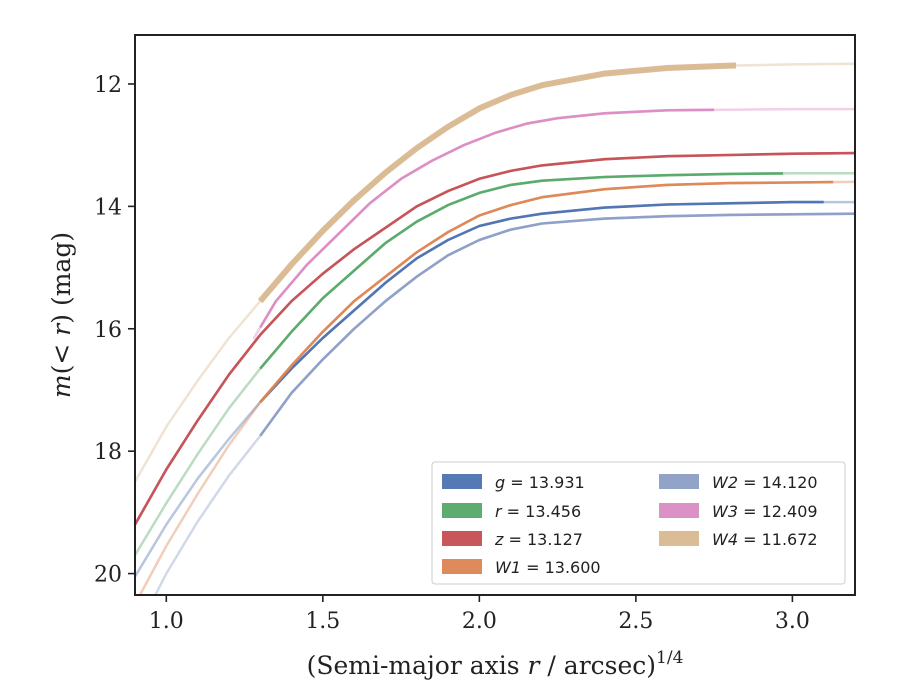  I want to click on legend-swatch-r, so click(462, 510).